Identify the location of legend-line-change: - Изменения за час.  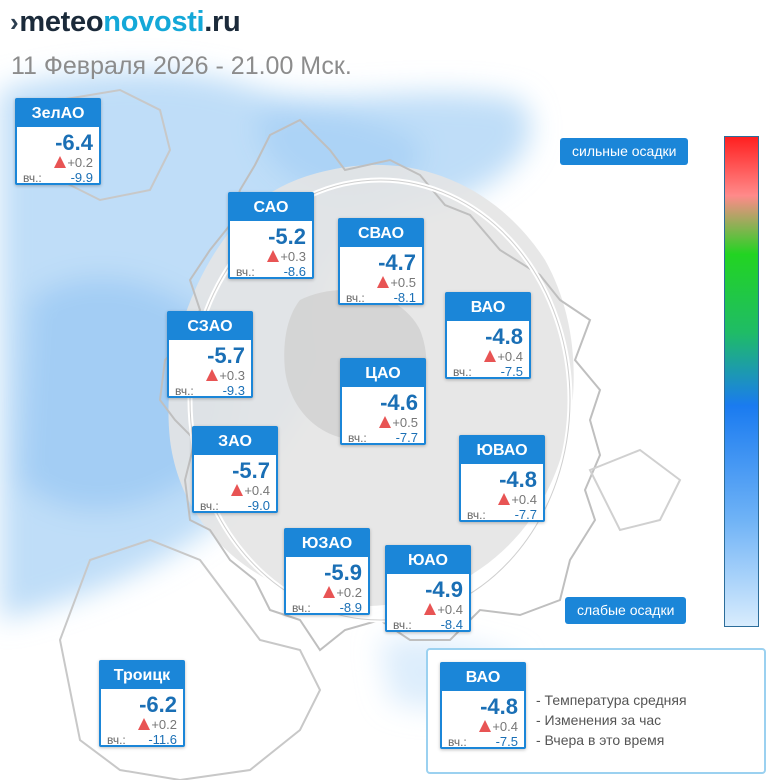
(599, 720).